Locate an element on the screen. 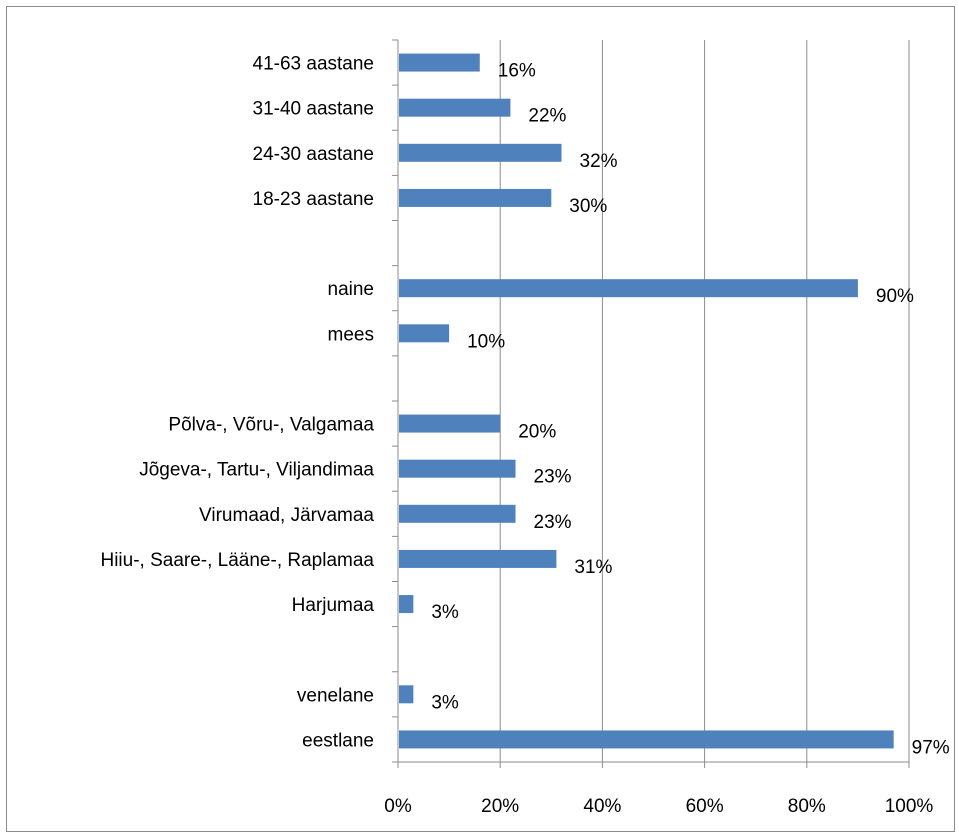 The height and width of the screenshot is (838, 959). category-label: 31-40 aastane is located at coordinates (314, 109).